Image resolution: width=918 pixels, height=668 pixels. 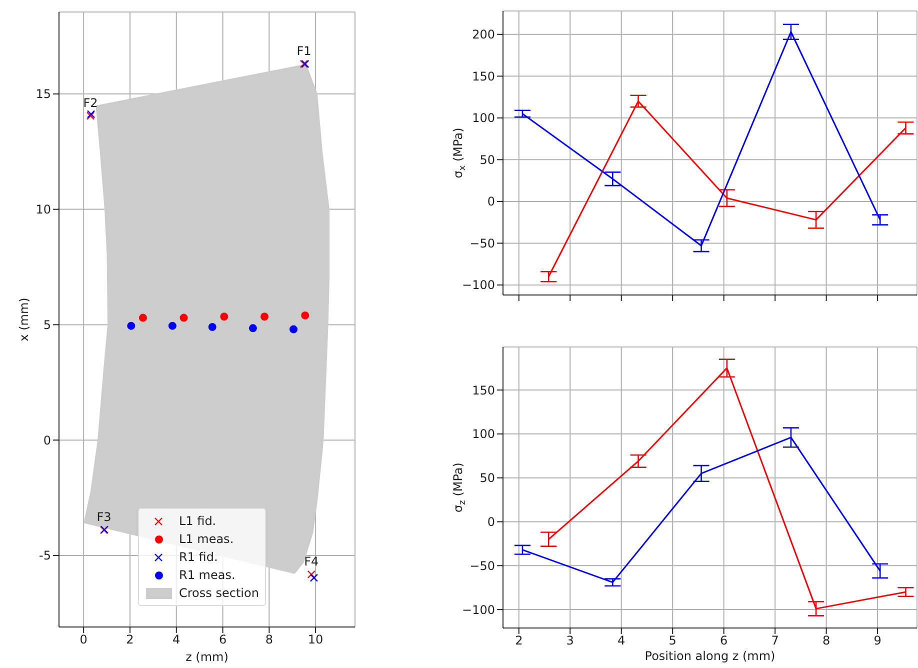 What do you see at coordinates (207, 657) in the screenshot?
I see `x-axis-title: z (mm)` at bounding box center [207, 657].